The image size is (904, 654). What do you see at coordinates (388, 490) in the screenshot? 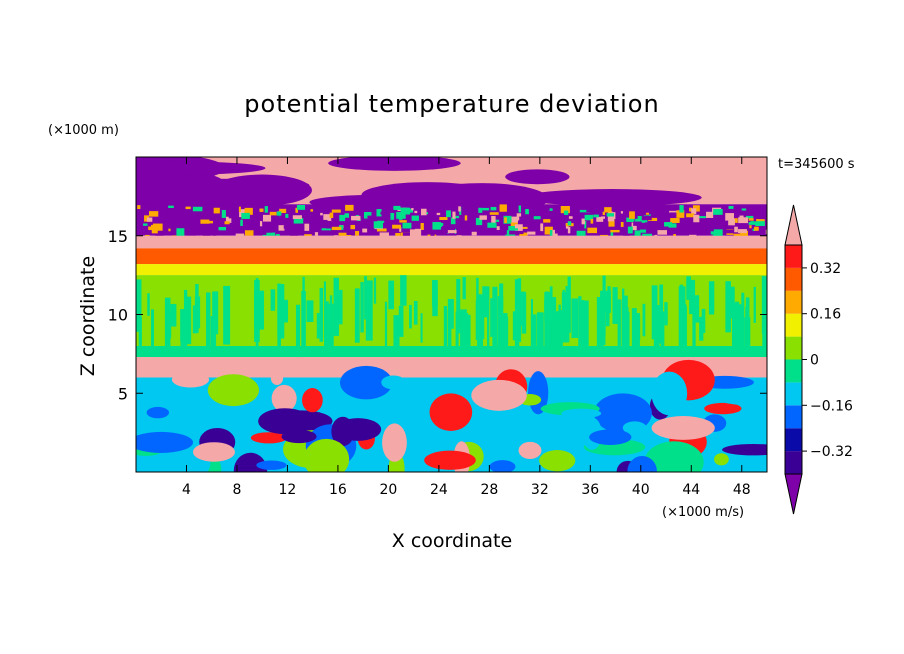
I see `x-tick-label: 20` at bounding box center [388, 490].